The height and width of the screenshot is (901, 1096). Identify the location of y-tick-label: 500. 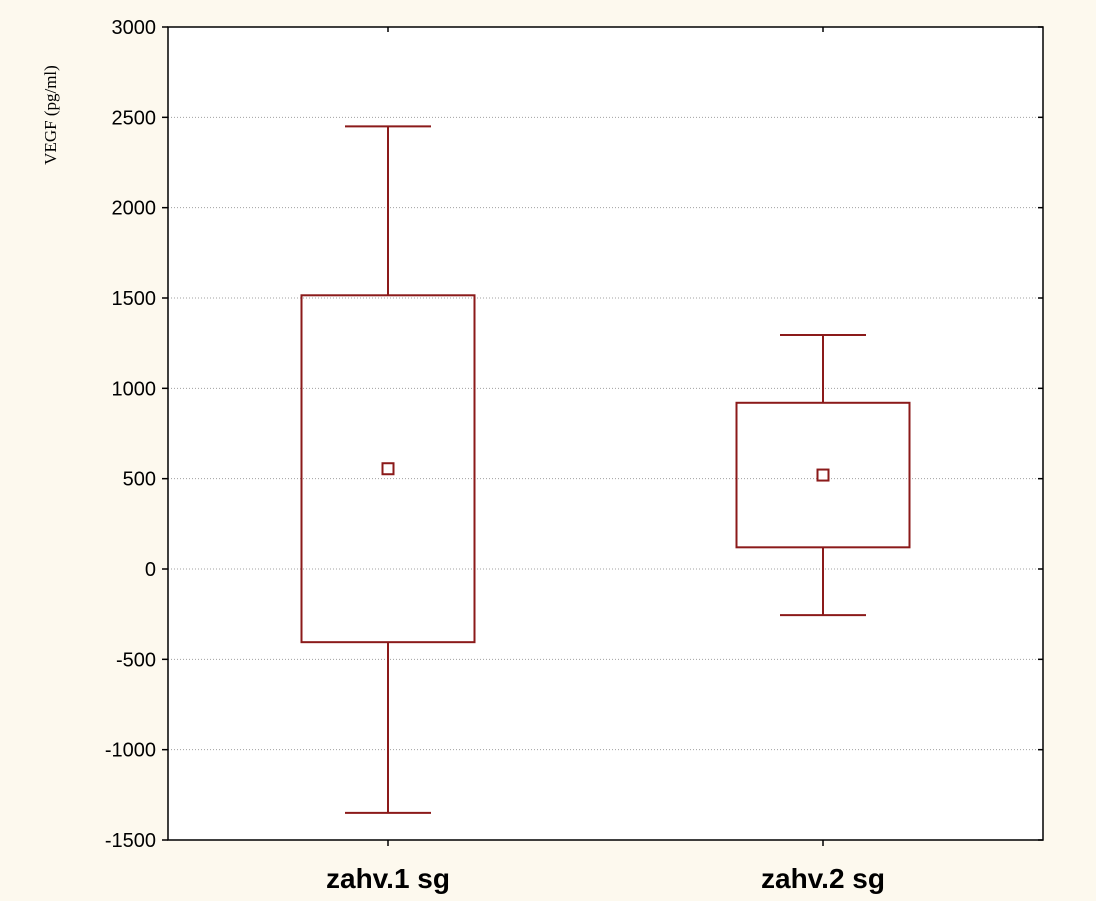
(139, 480).